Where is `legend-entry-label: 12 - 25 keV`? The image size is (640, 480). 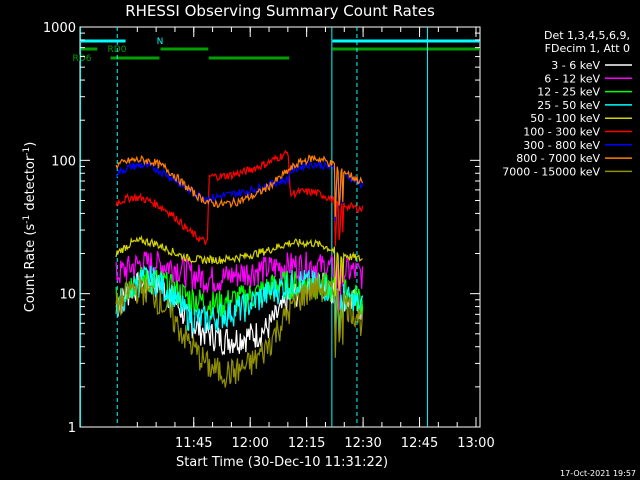 legend-entry-label: 12 - 25 keV is located at coordinates (568, 92).